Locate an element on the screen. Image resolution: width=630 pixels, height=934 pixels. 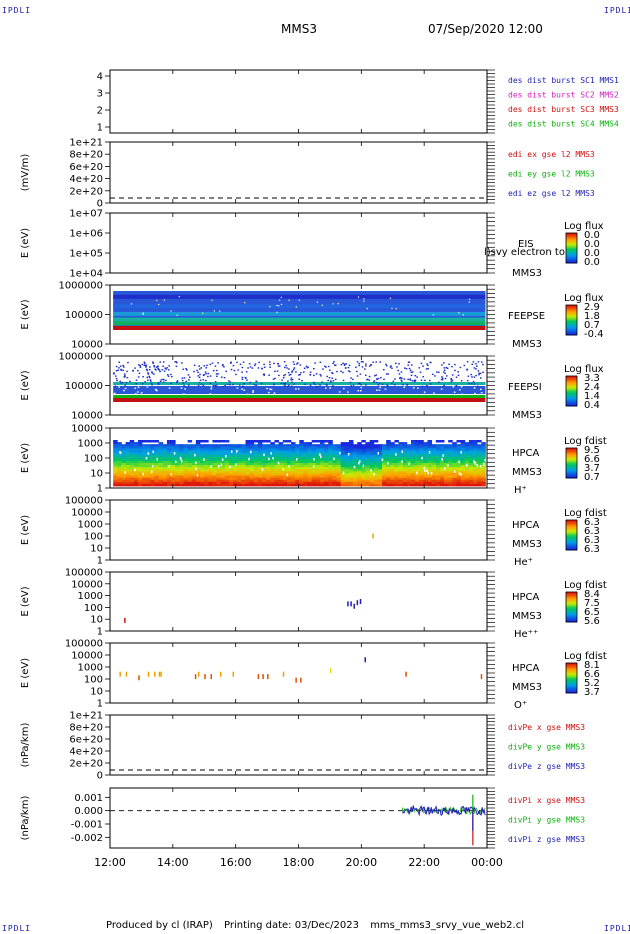
hpca-h-gap is located at coordinates (273, 458).